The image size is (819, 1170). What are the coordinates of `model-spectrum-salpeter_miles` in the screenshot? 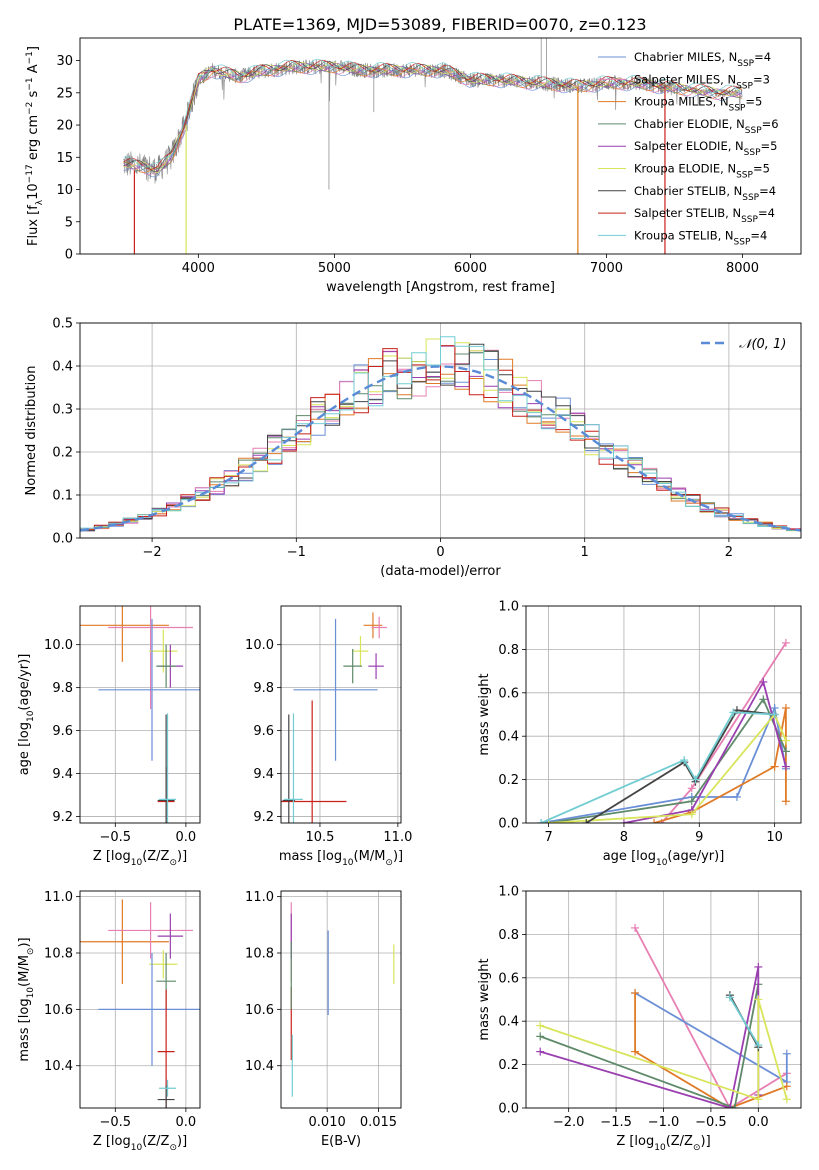 It's located at (433, 120).